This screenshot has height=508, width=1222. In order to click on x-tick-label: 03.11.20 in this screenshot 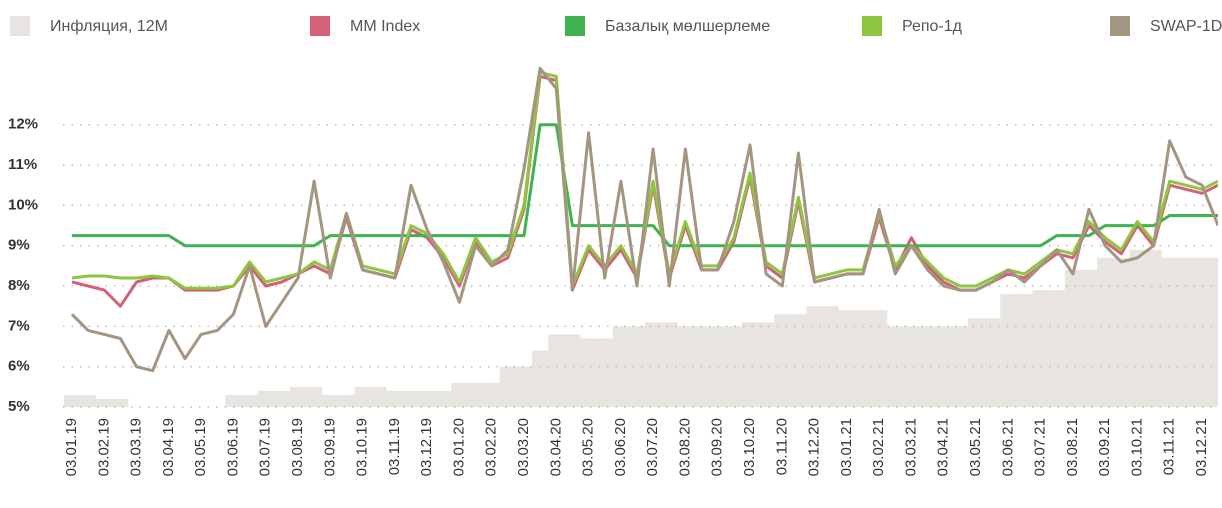, I will do `click(781, 446)`.